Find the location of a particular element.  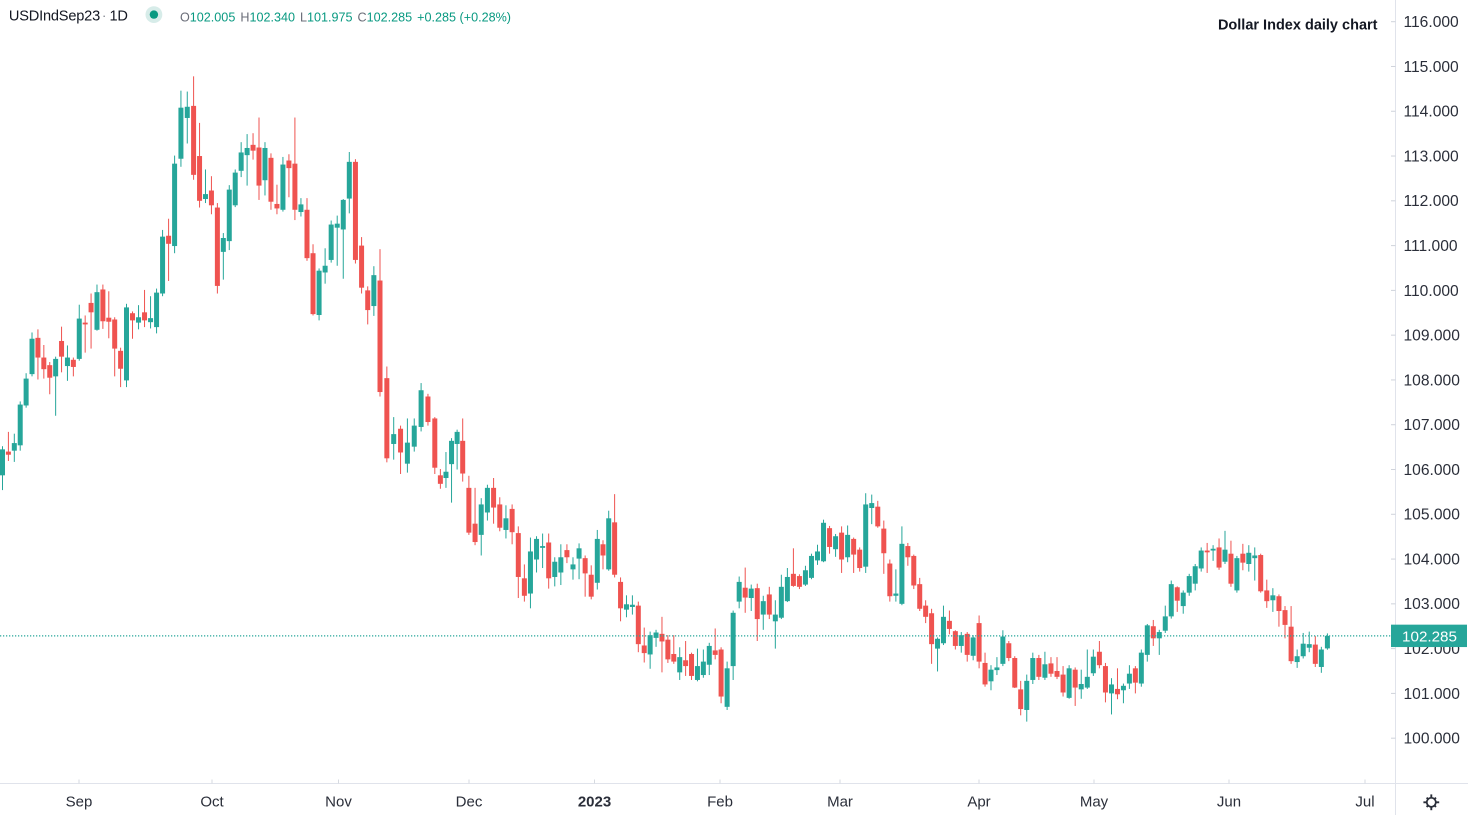

svg-text: 110.000 is located at coordinates (1432, 291).